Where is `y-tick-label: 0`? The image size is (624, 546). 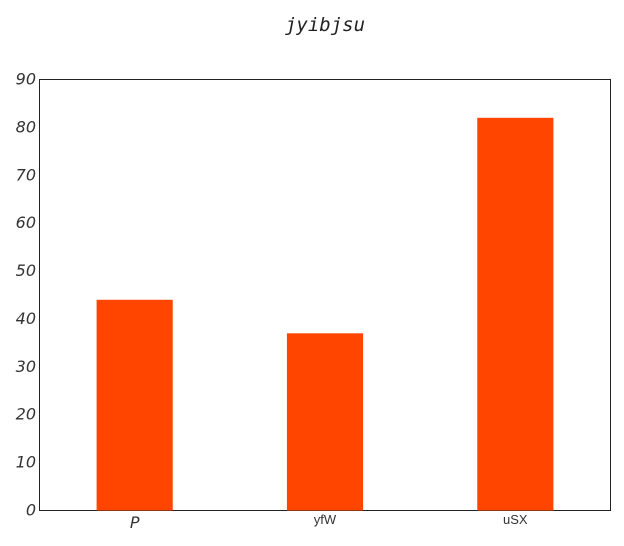 y-tick-label: 0 is located at coordinates (31, 510).